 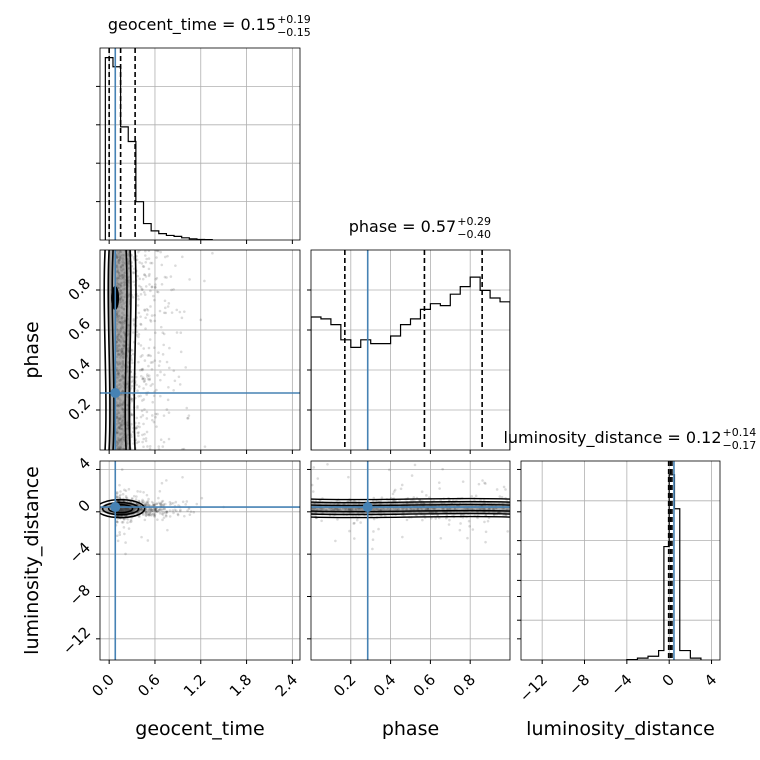 I want to click on title-phase: phase = 0.57, so click(x=402, y=226).